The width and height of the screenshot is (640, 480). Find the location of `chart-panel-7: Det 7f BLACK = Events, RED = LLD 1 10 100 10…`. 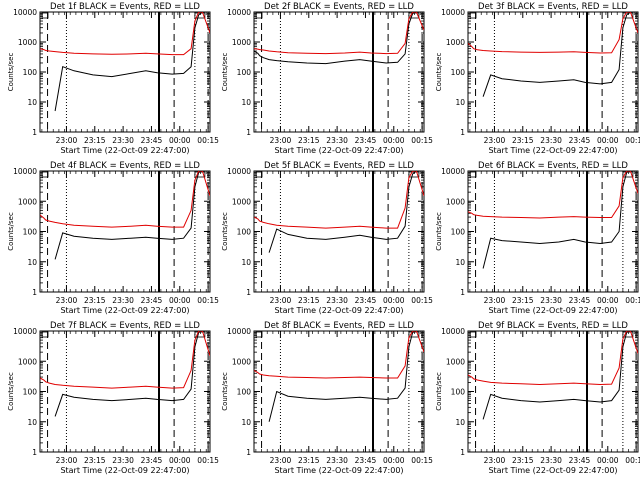

chart-panel-7: Det 7f BLACK = Events, RED = LLD 1 10 100 10… is located at coordinates (113, 398).